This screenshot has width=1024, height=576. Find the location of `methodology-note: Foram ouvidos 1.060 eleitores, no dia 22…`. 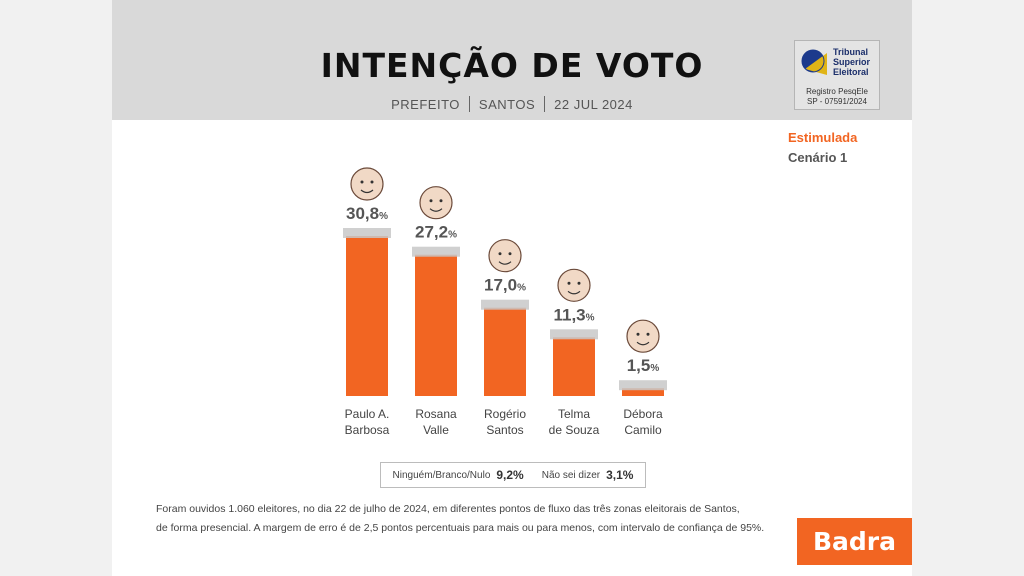

methodology-note: Foram ouvidos 1.060 eleitores, no dia 22… is located at coordinates (466, 519).